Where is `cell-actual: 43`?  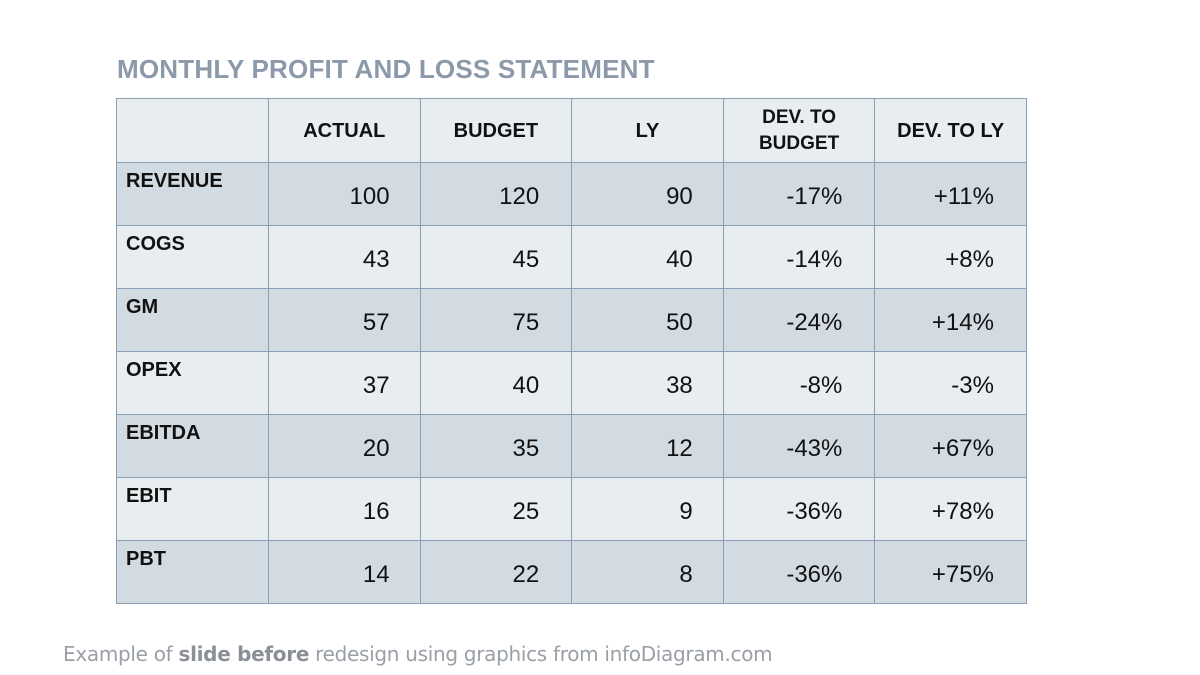
cell-actual: 43 is located at coordinates (344, 257).